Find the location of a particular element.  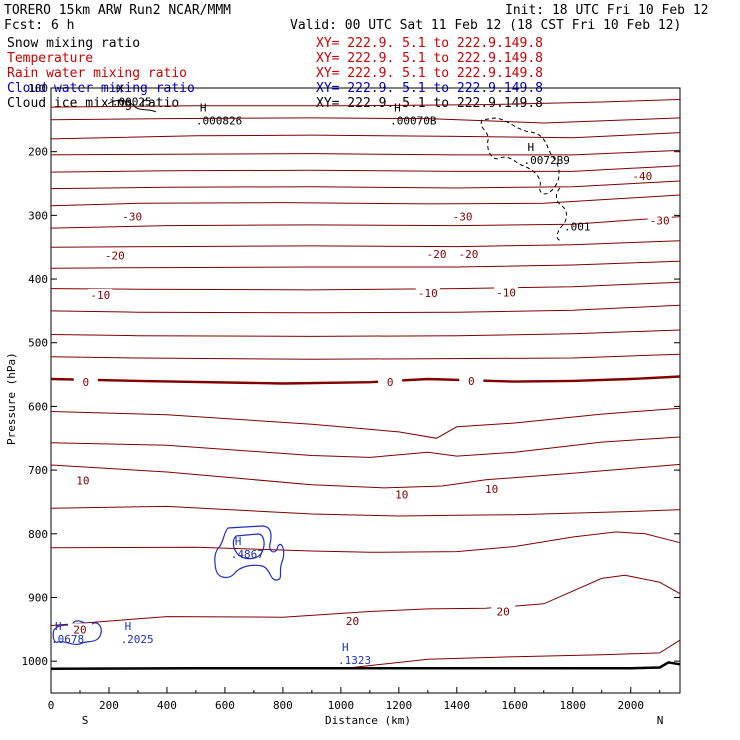

y-axis-label: Pressure (hPa) is located at coordinates (11, 398).